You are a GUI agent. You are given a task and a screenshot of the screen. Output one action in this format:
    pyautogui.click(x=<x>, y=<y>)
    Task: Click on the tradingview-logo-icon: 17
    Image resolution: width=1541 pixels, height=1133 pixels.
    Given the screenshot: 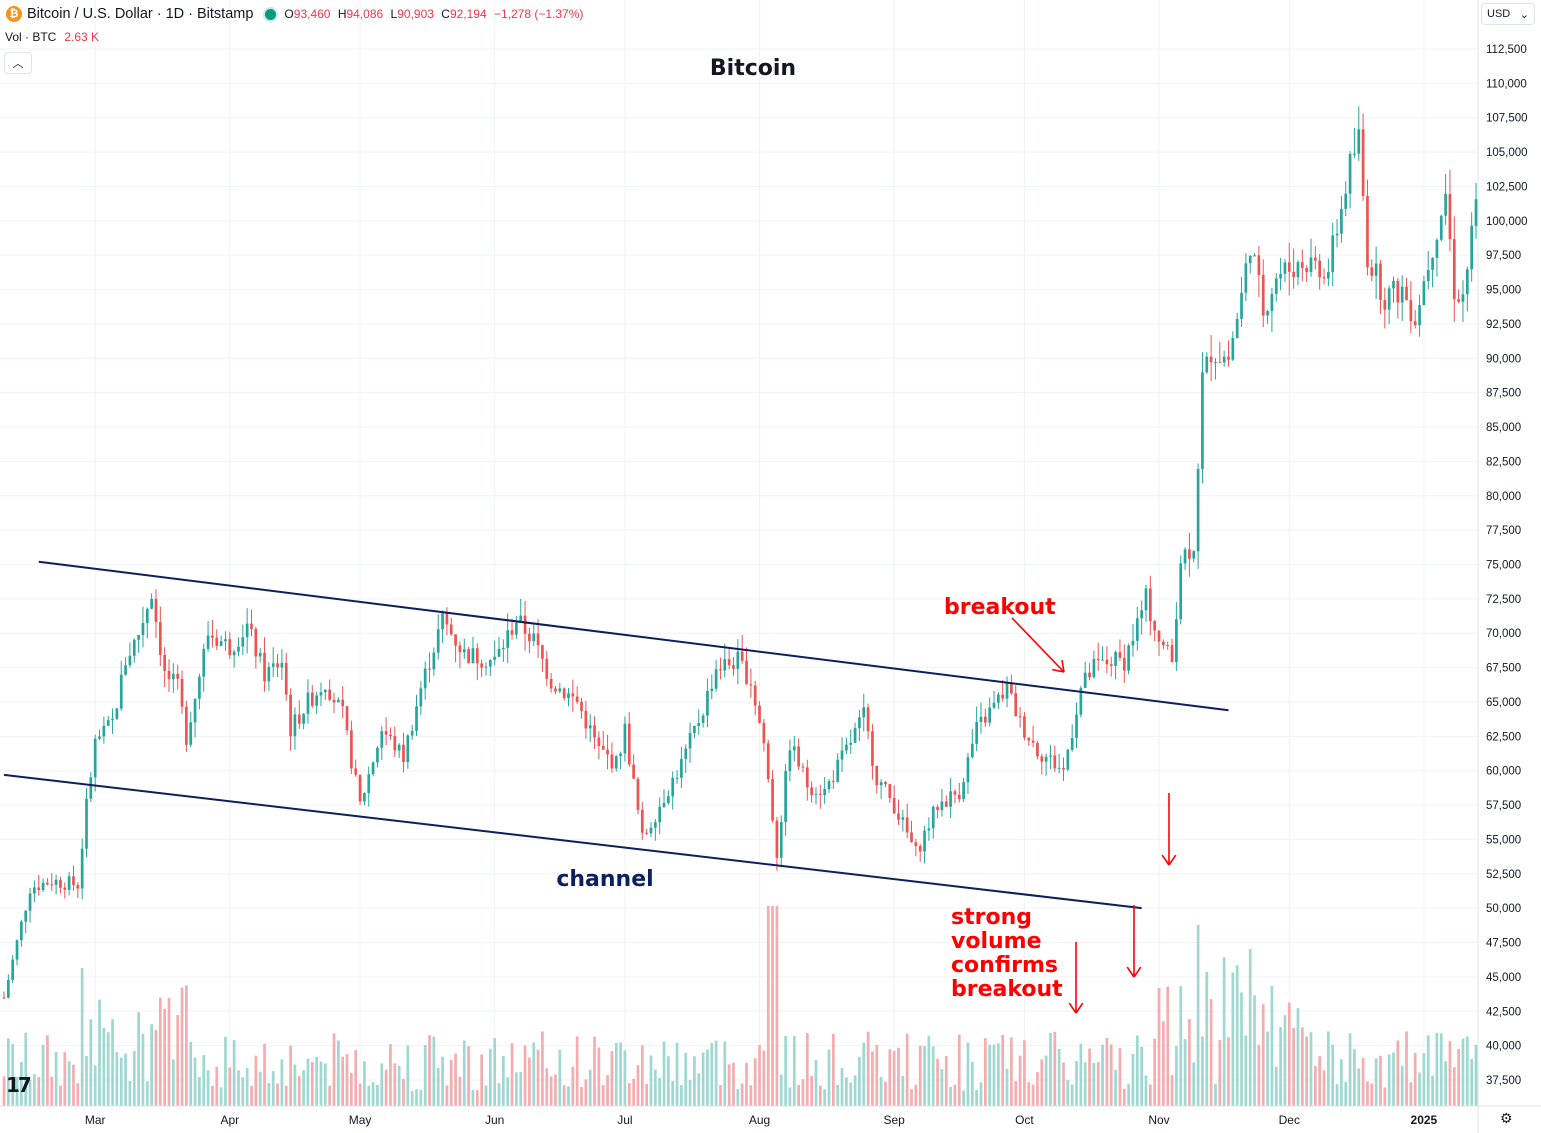 What is the action you would take?
    pyautogui.click(x=19, y=1085)
    